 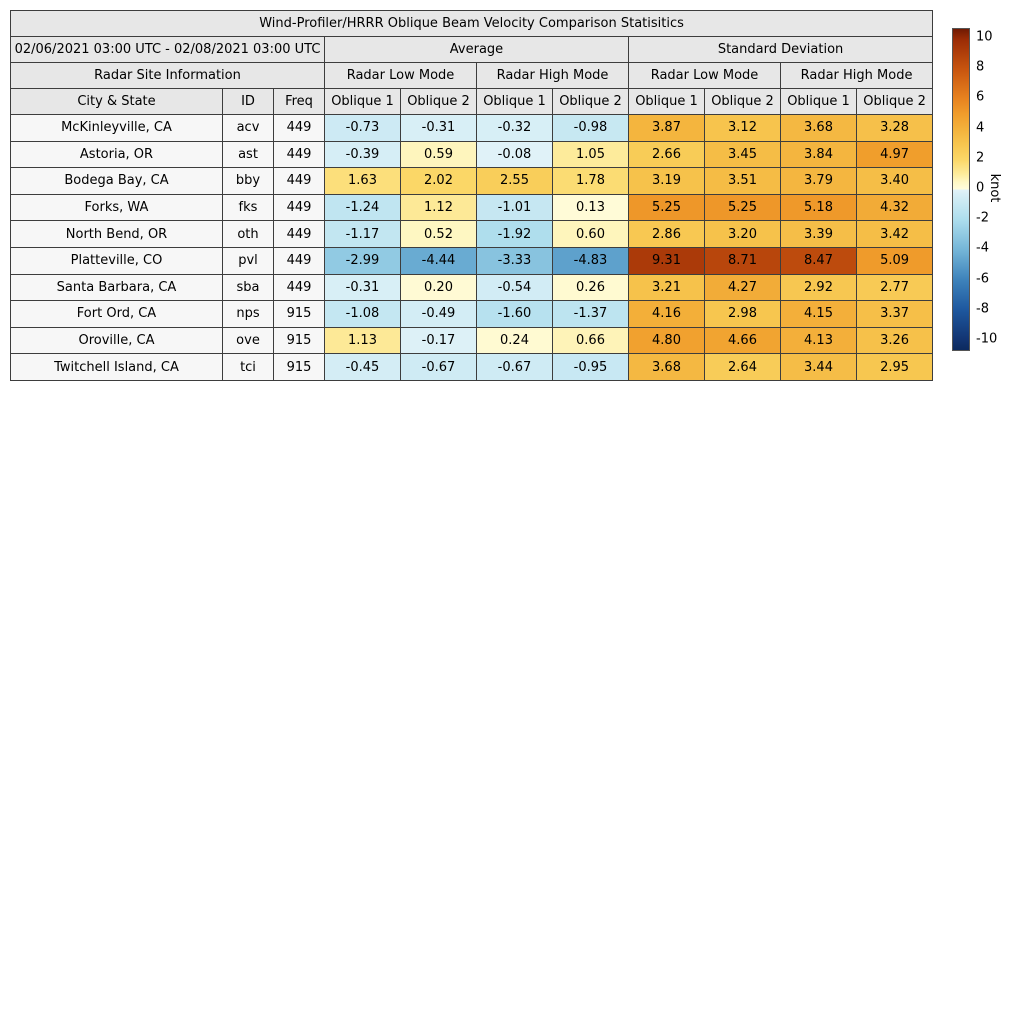 I want to click on value-cell: 2.77, so click(x=894, y=287).